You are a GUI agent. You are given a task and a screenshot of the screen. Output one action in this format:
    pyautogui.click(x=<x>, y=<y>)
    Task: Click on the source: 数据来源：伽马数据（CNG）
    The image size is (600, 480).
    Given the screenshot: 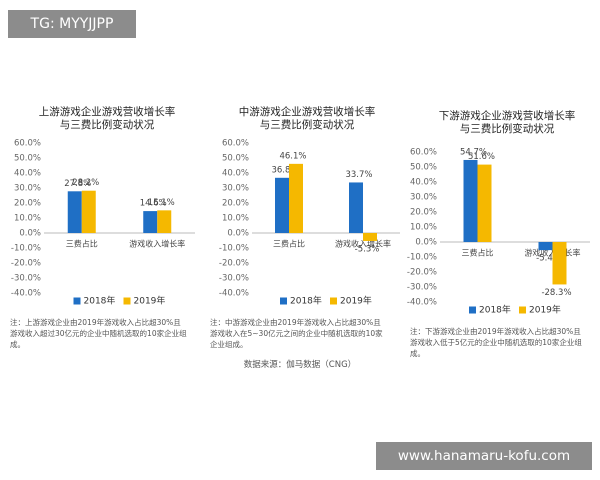 What is the action you would take?
    pyautogui.click(x=300, y=365)
    